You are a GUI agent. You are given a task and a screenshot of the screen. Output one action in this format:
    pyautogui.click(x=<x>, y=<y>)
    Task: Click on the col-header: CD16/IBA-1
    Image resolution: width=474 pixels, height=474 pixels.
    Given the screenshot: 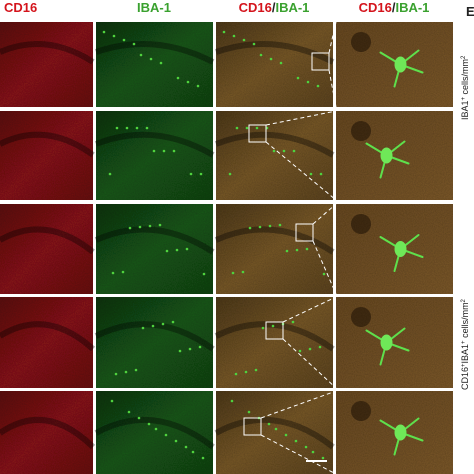 What is the action you would take?
    pyautogui.click(x=394, y=7)
    